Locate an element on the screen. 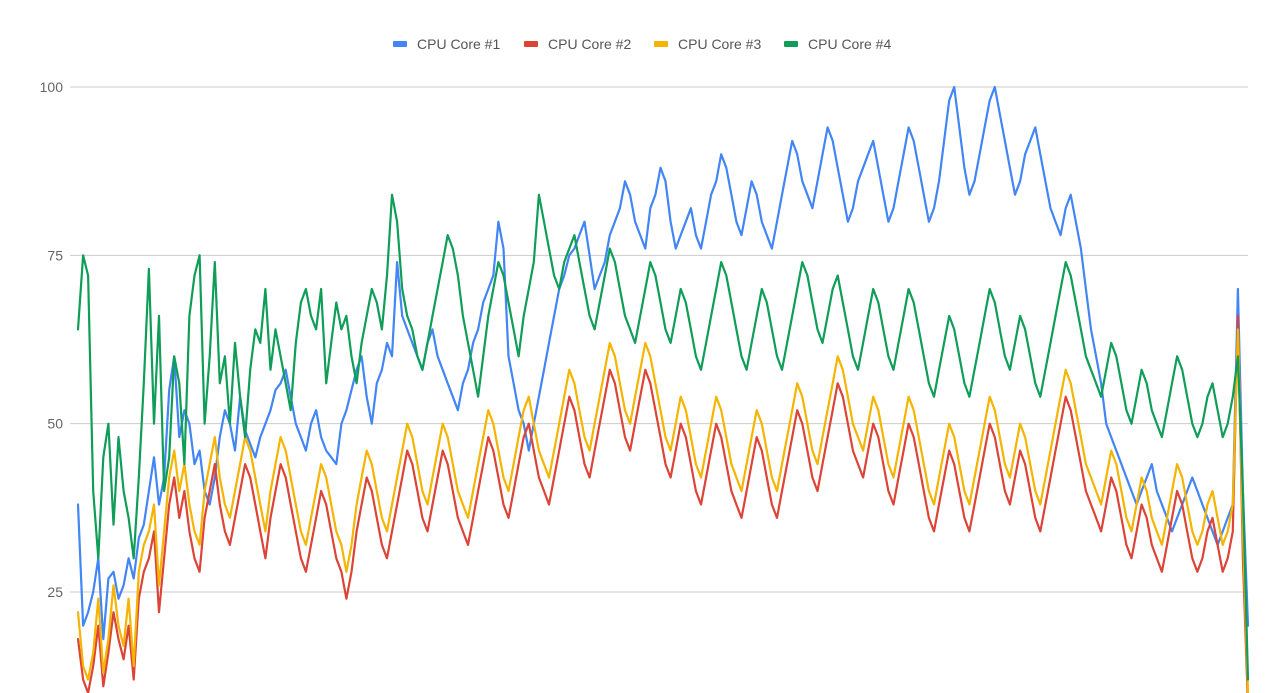 Image resolution: width=1282 pixels, height=693 pixels. legend-label: CPU Core #2 is located at coordinates (589, 44).